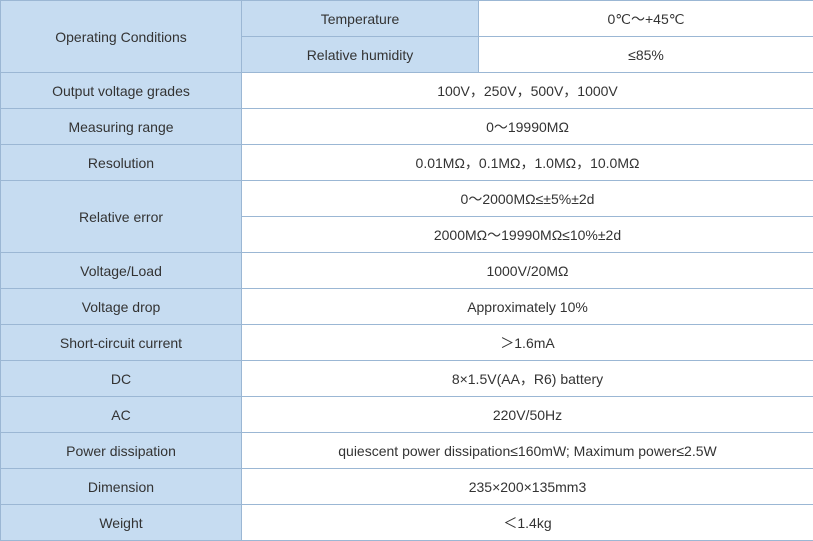  What do you see at coordinates (527, 486) in the screenshot?
I see `cell-value: 235×200×135mm3` at bounding box center [527, 486].